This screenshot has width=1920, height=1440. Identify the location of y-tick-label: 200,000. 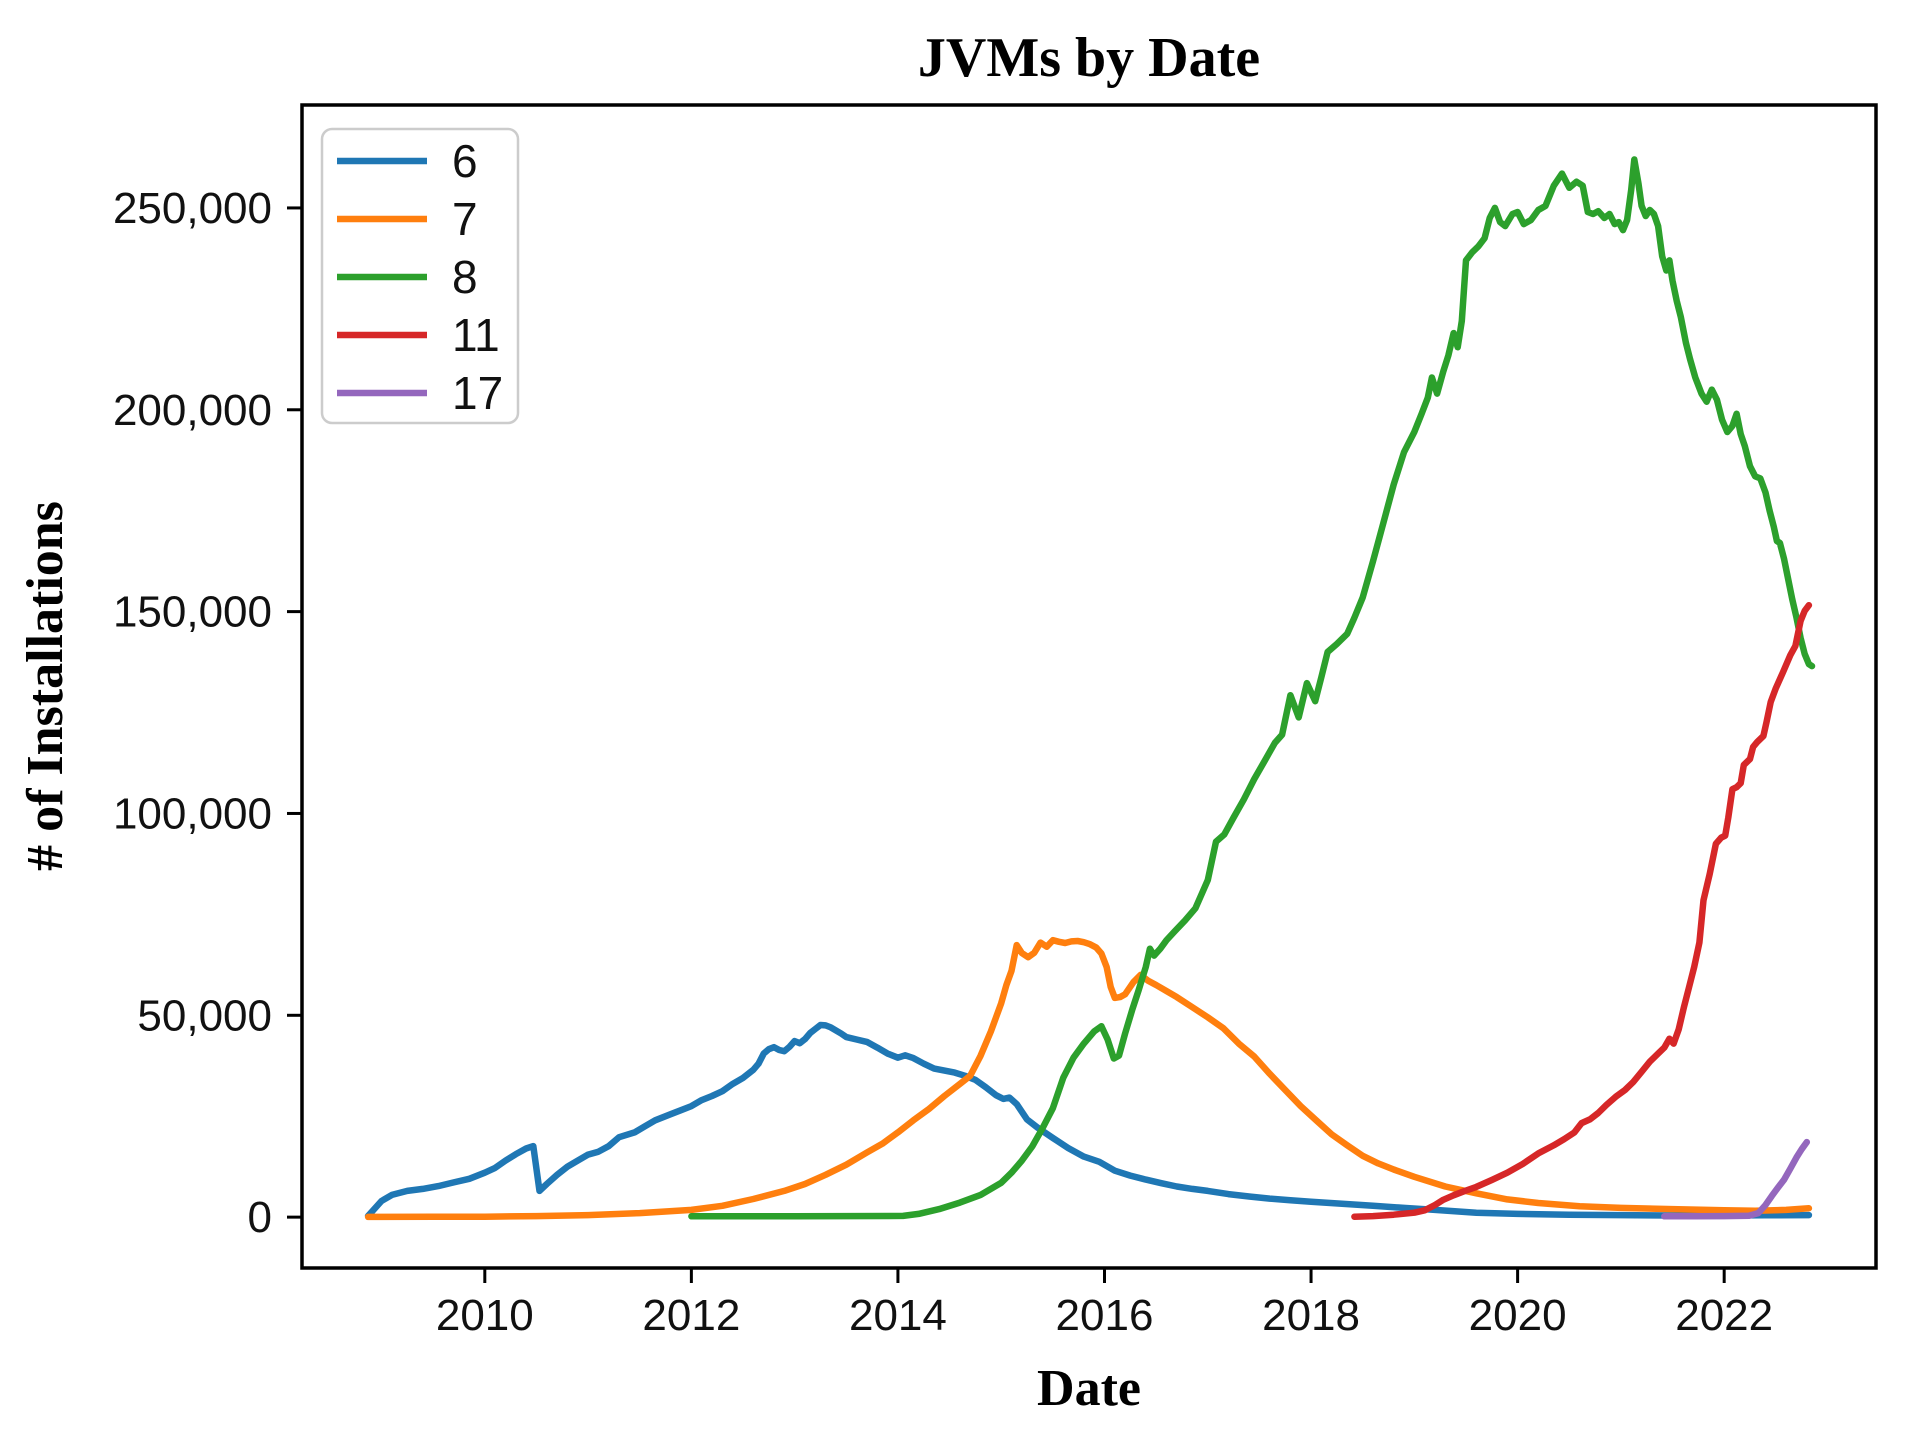
(192, 410).